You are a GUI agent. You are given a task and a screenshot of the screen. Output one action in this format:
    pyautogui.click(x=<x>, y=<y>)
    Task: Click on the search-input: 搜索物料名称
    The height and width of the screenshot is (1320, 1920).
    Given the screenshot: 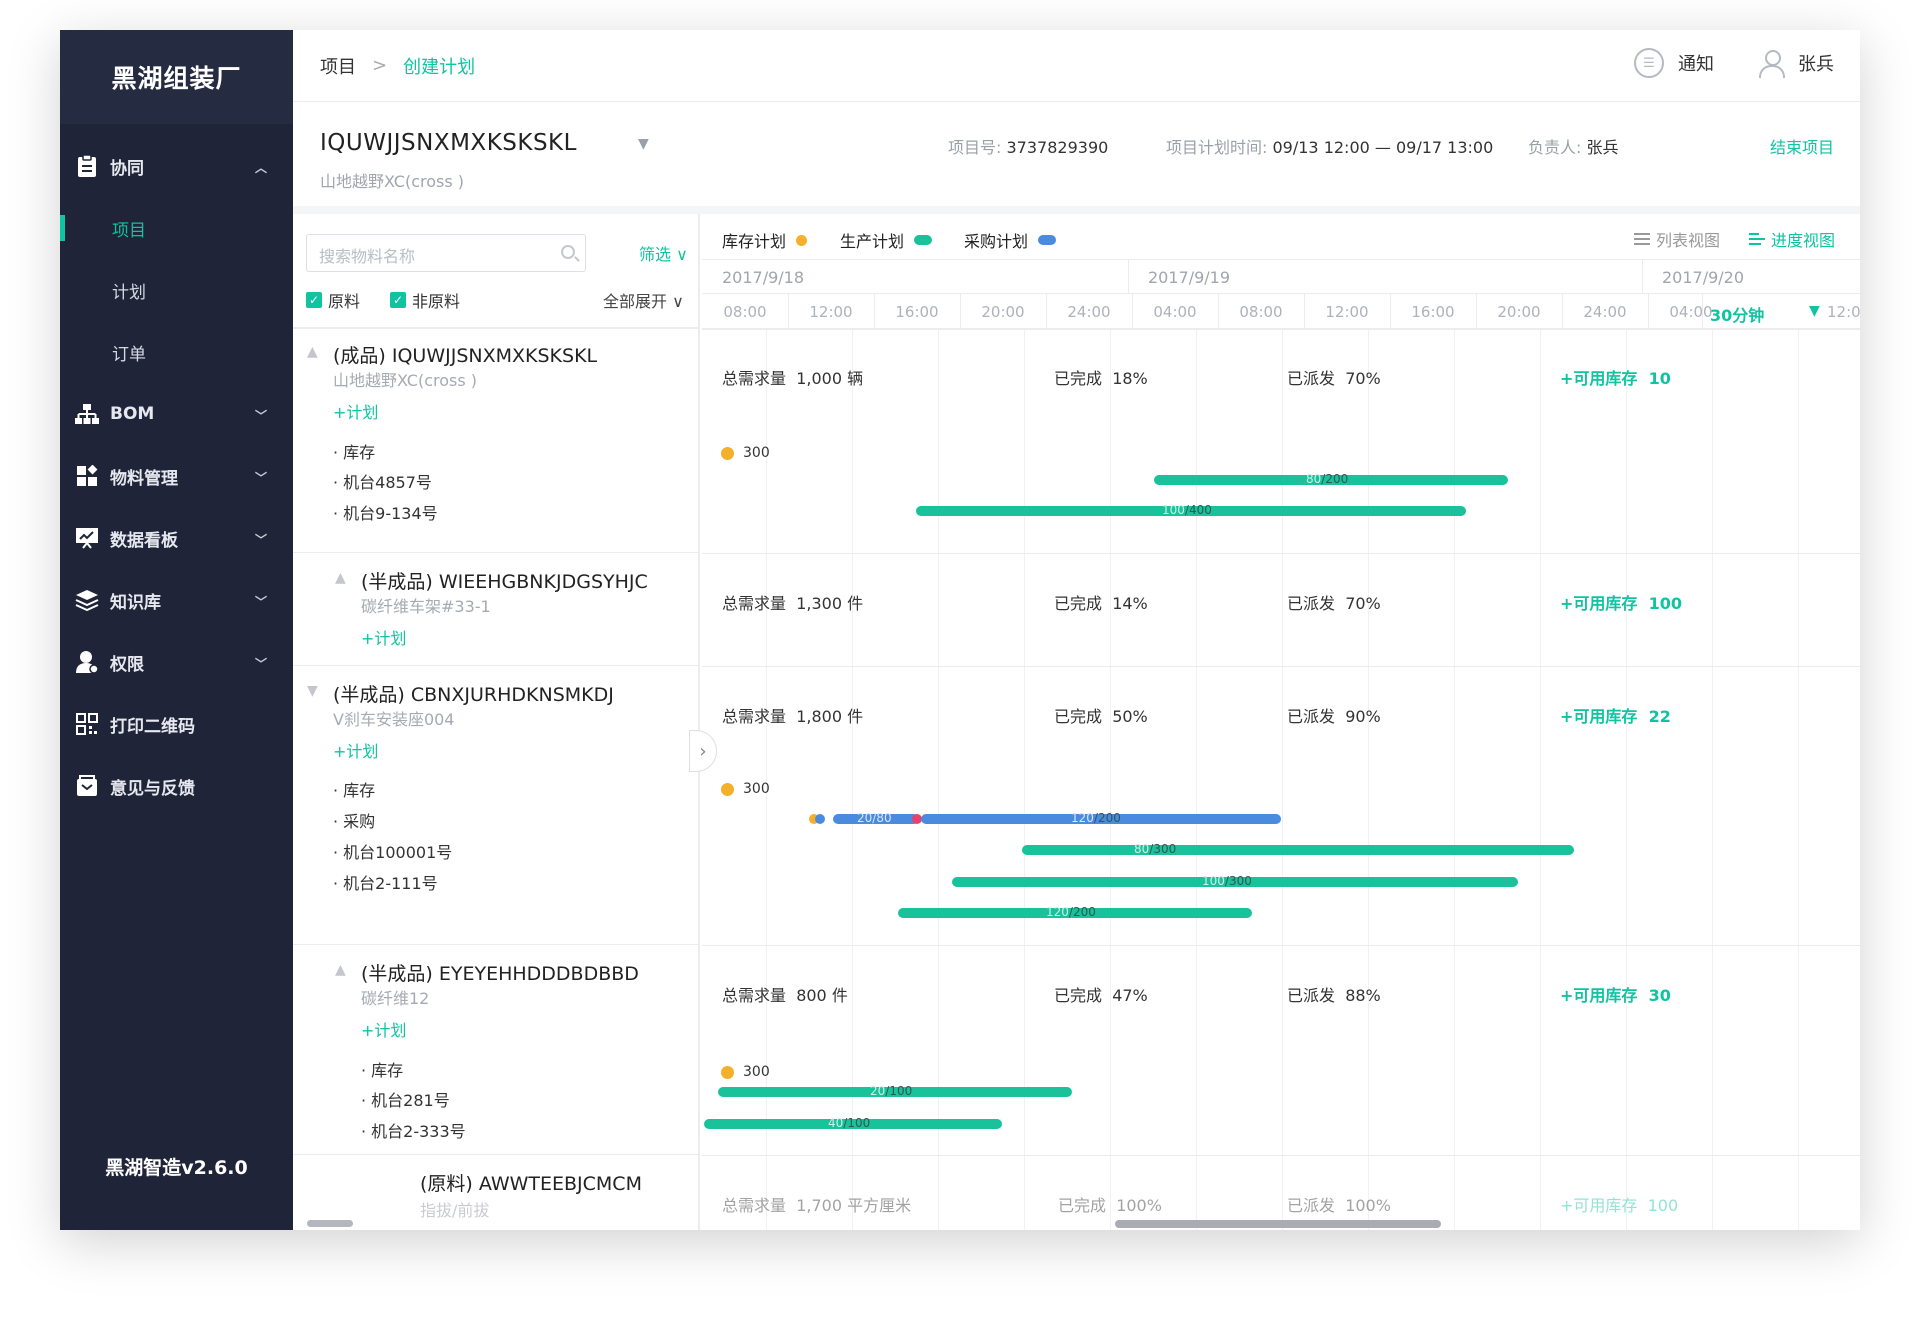 What is the action you would take?
    pyautogui.click(x=446, y=253)
    